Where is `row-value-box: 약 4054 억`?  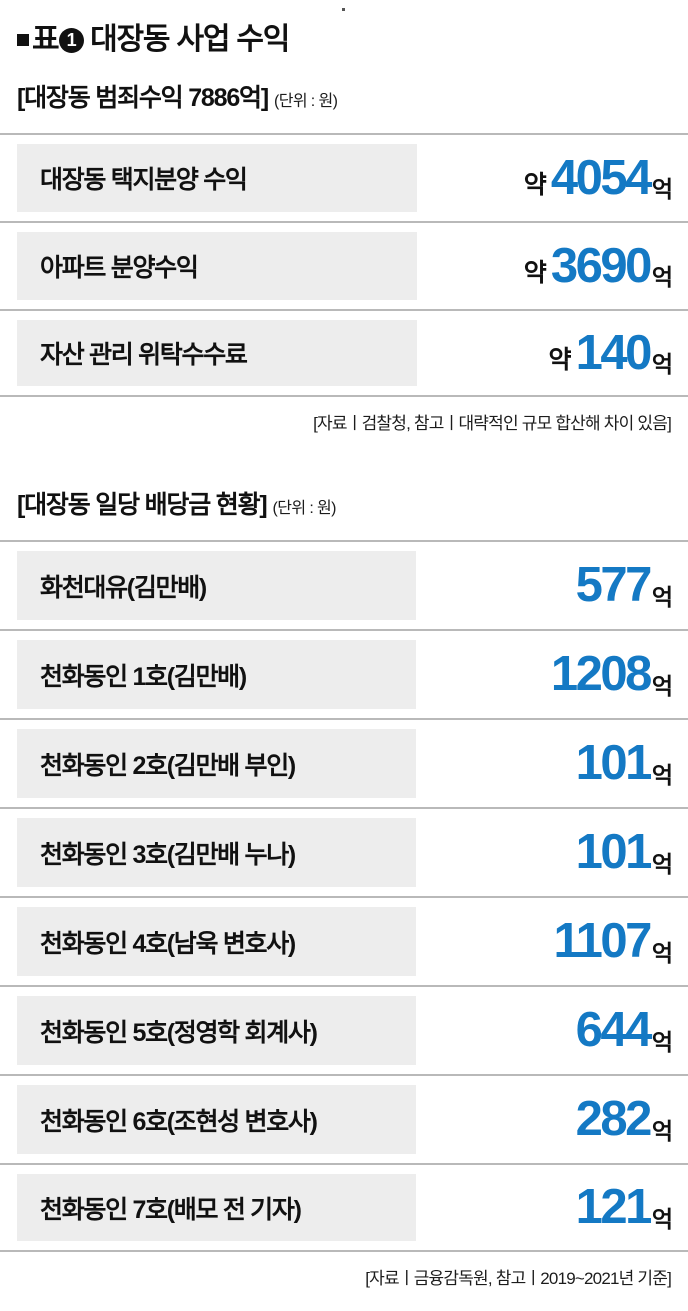
row-value-box: 약 4054 억 is located at coordinates (598, 178).